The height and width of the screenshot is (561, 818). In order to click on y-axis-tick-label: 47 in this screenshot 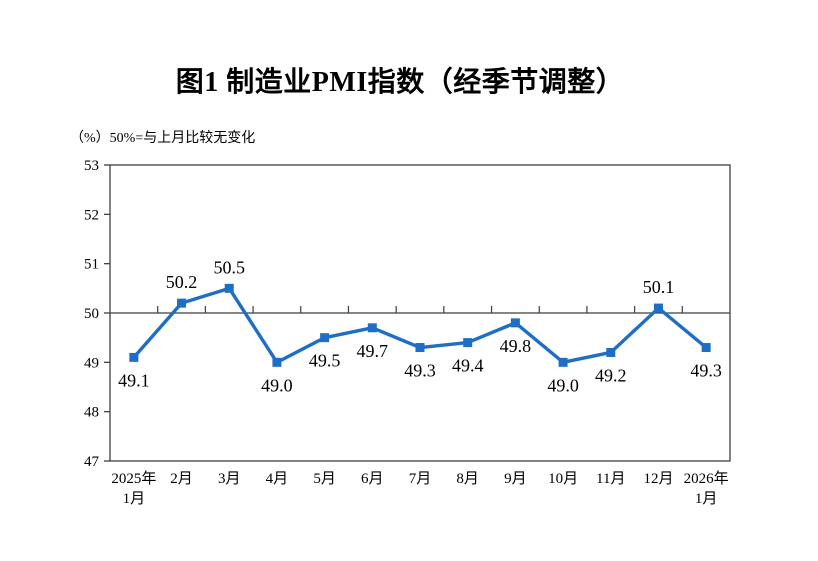, I will do `click(92, 462)`.